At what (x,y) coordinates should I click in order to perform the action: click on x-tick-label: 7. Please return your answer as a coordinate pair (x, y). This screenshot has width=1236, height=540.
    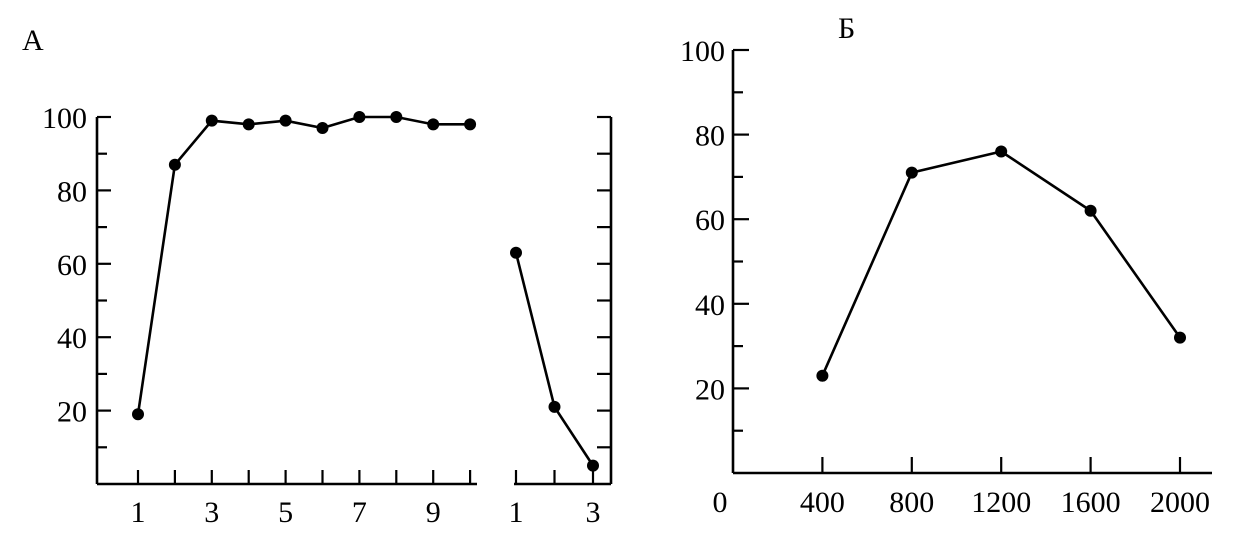
    Looking at the image, I should click on (359, 512).